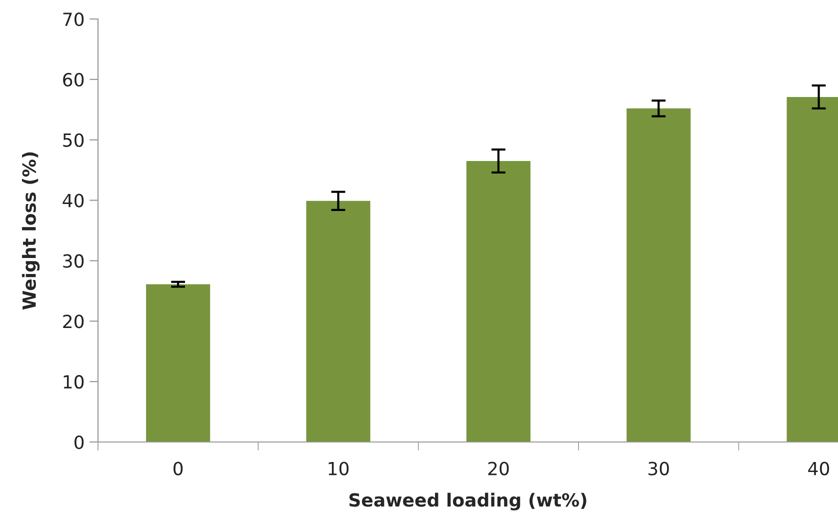  I want to click on y-axis-title: Weight loss (%), so click(31, 231).